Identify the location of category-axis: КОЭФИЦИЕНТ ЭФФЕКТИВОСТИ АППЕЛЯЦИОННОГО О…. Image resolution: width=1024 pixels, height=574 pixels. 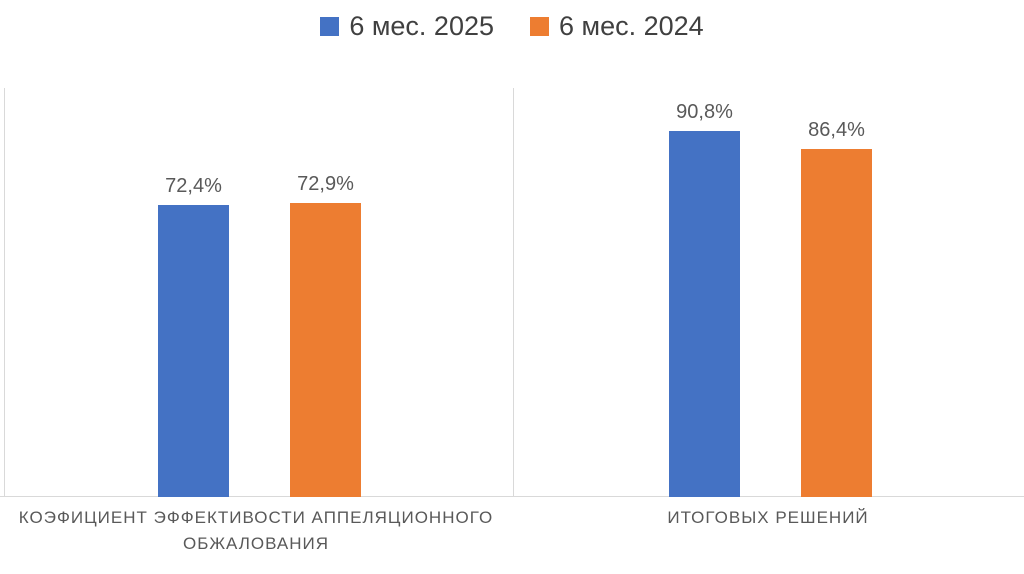
(512, 531).